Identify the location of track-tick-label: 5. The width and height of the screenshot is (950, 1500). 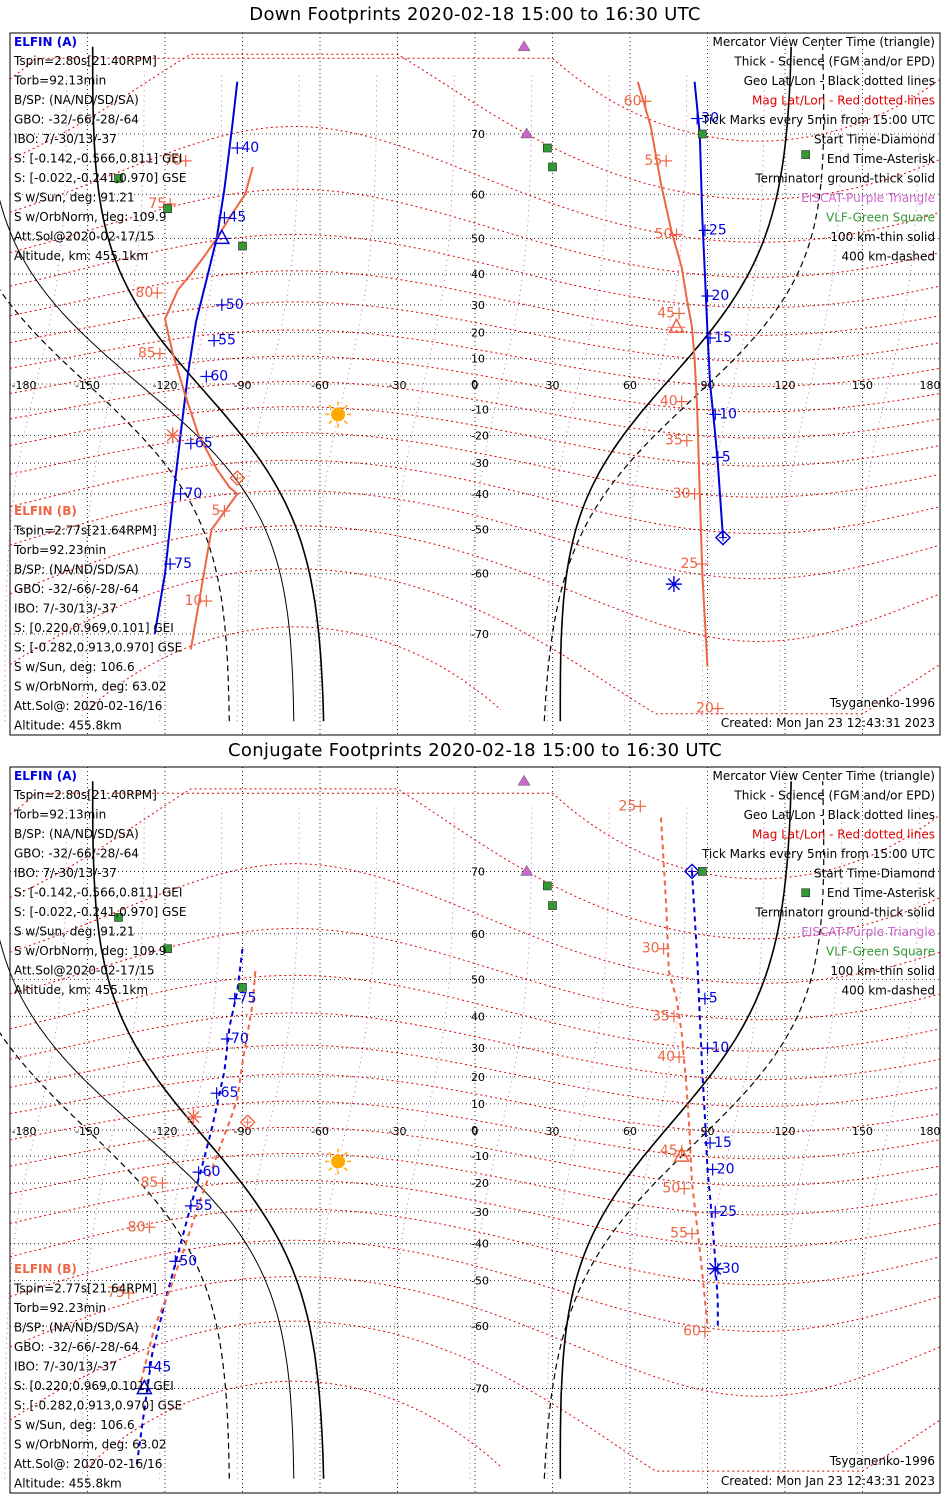
(713, 999).